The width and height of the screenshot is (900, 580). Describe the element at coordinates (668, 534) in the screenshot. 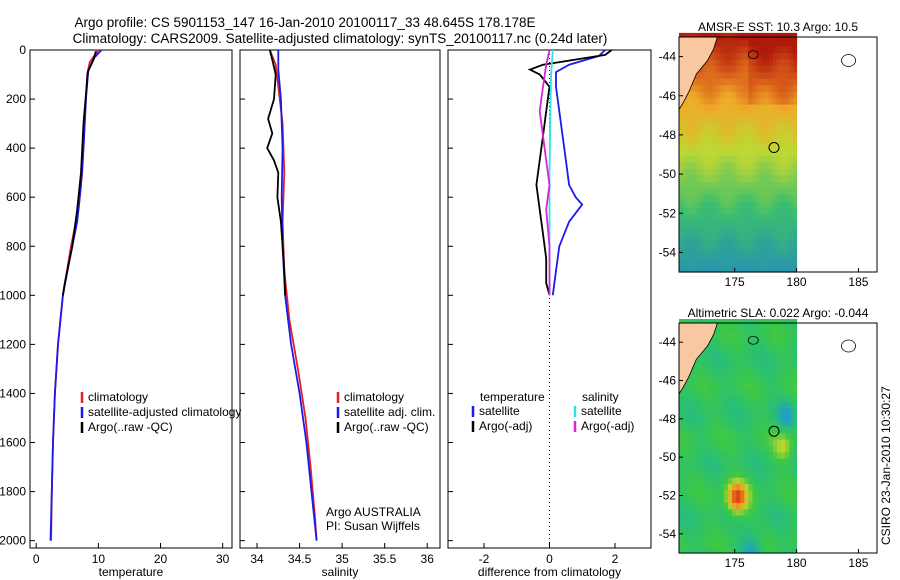

I see `sla-map-ytick-label: -54` at that location.